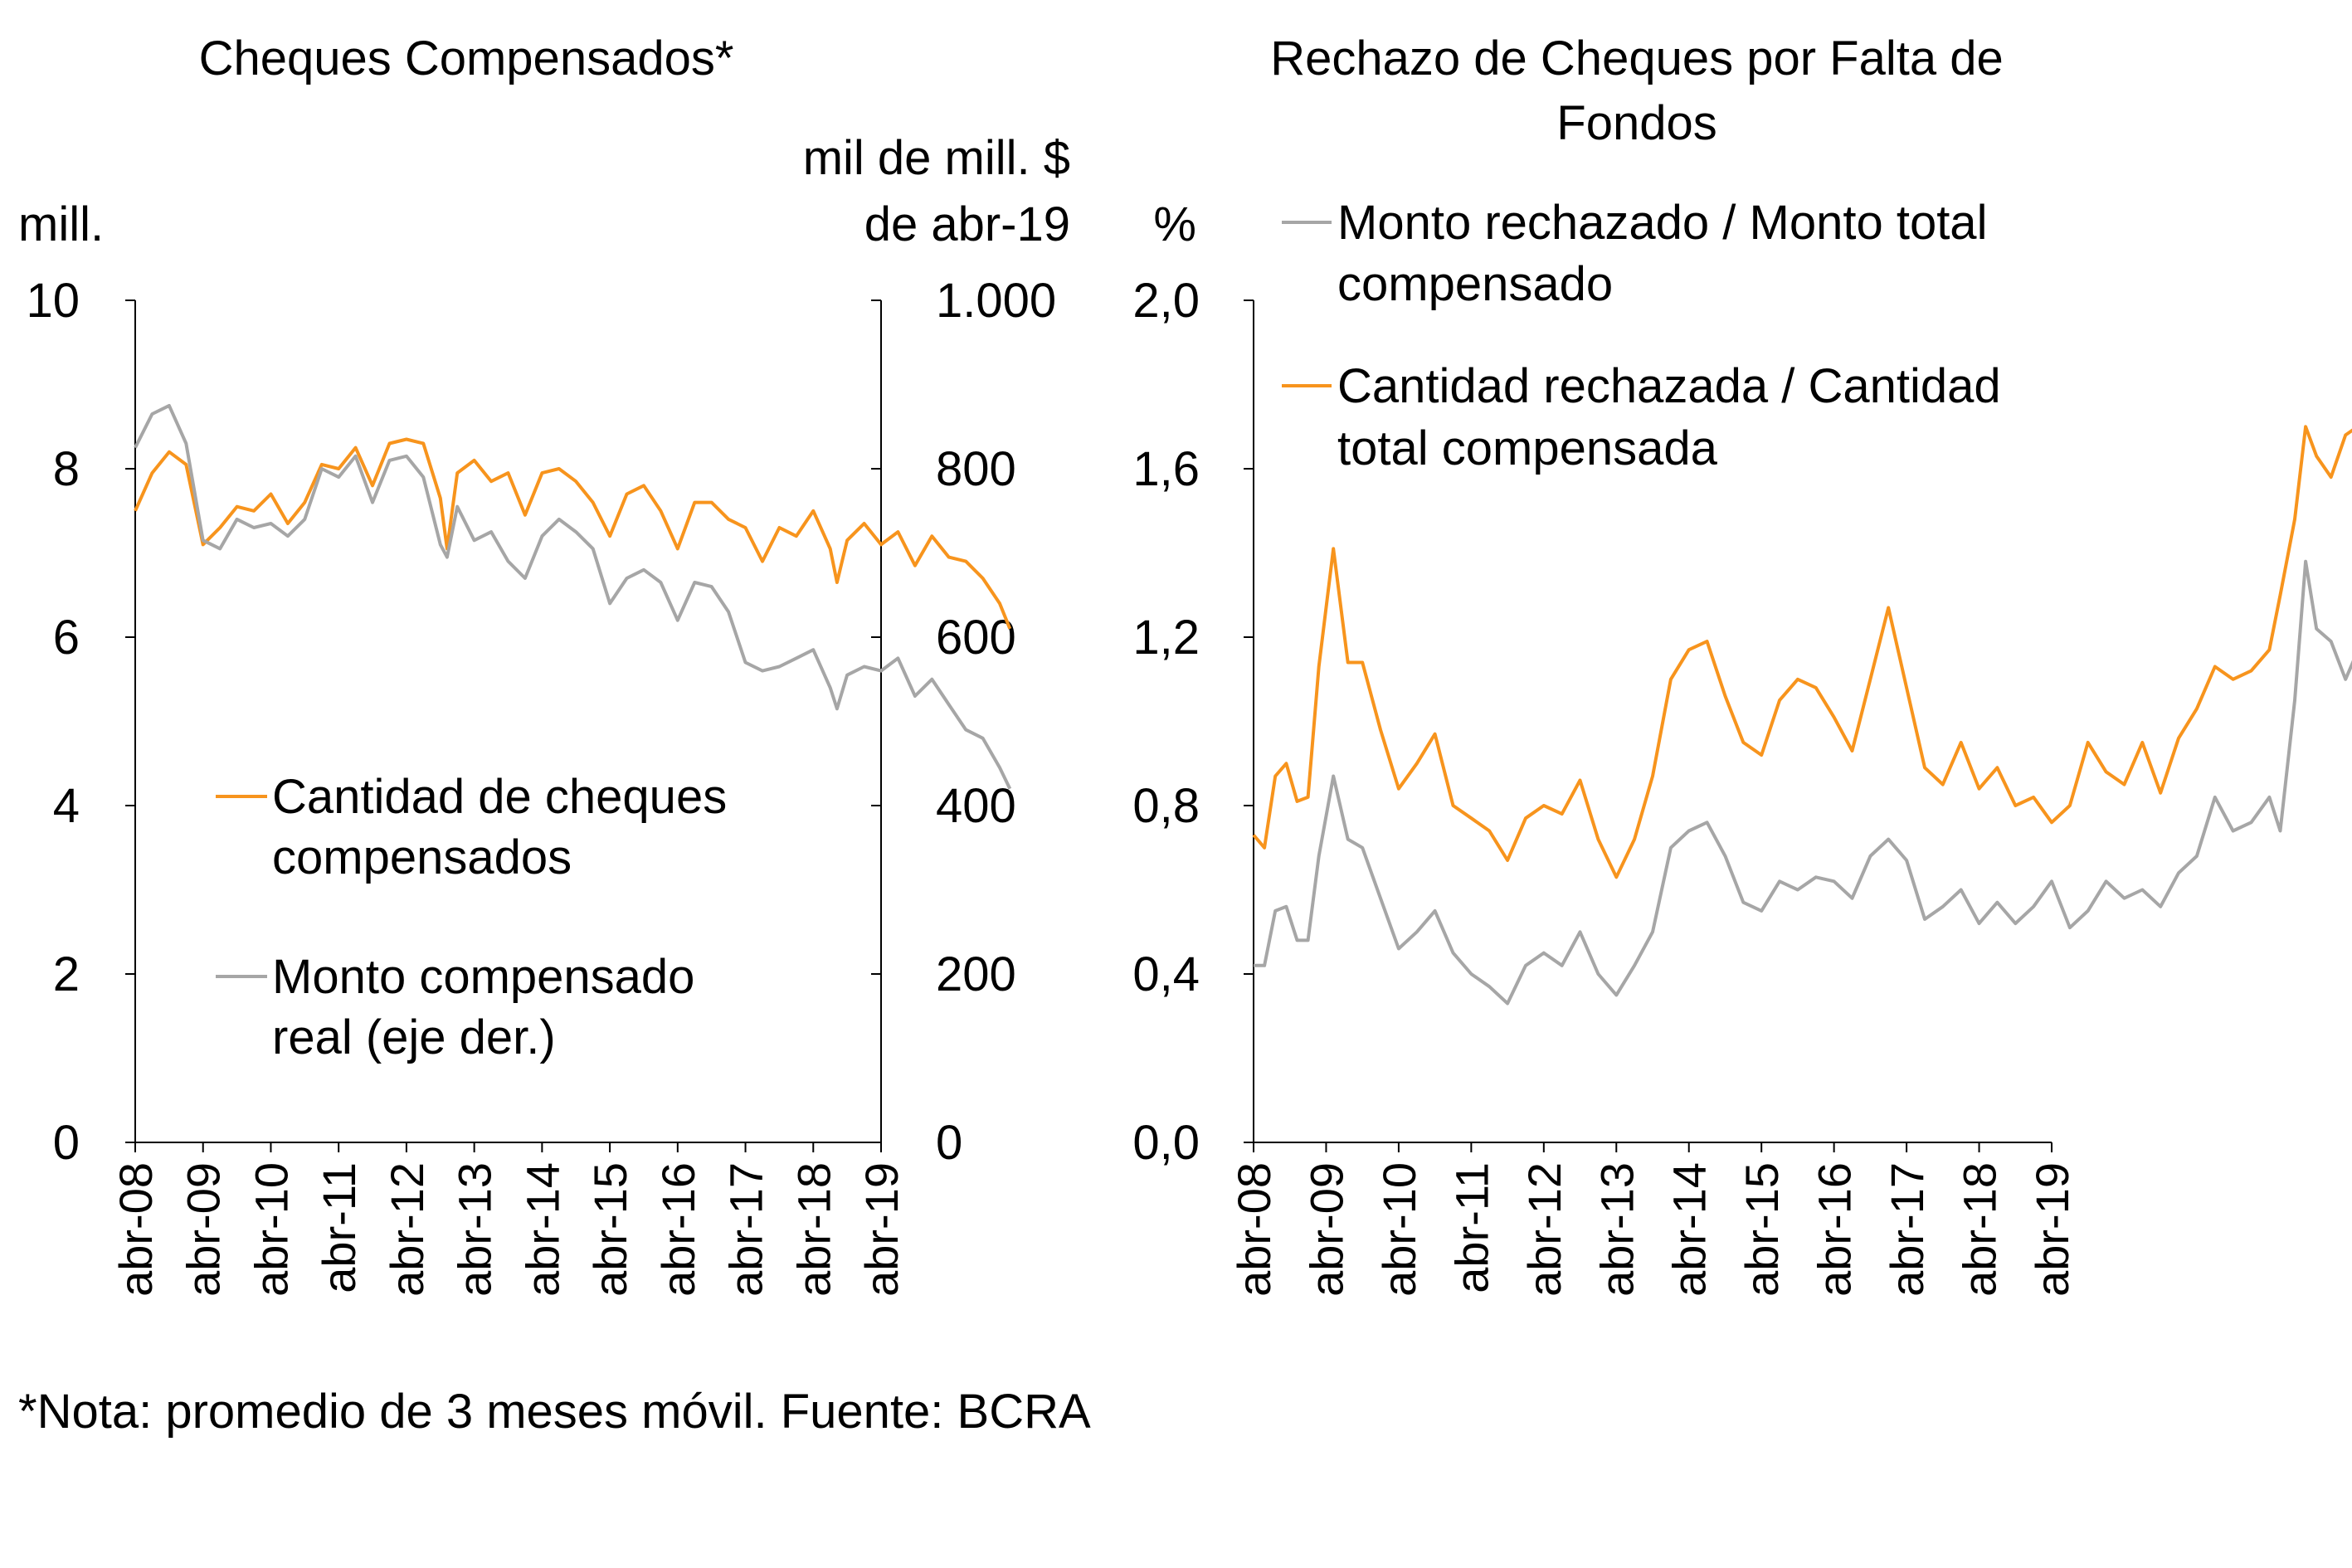 Image resolution: width=2352 pixels, height=1568 pixels. I want to click on legend-label-cantidad-cheques-2: compensados, so click(422, 857).